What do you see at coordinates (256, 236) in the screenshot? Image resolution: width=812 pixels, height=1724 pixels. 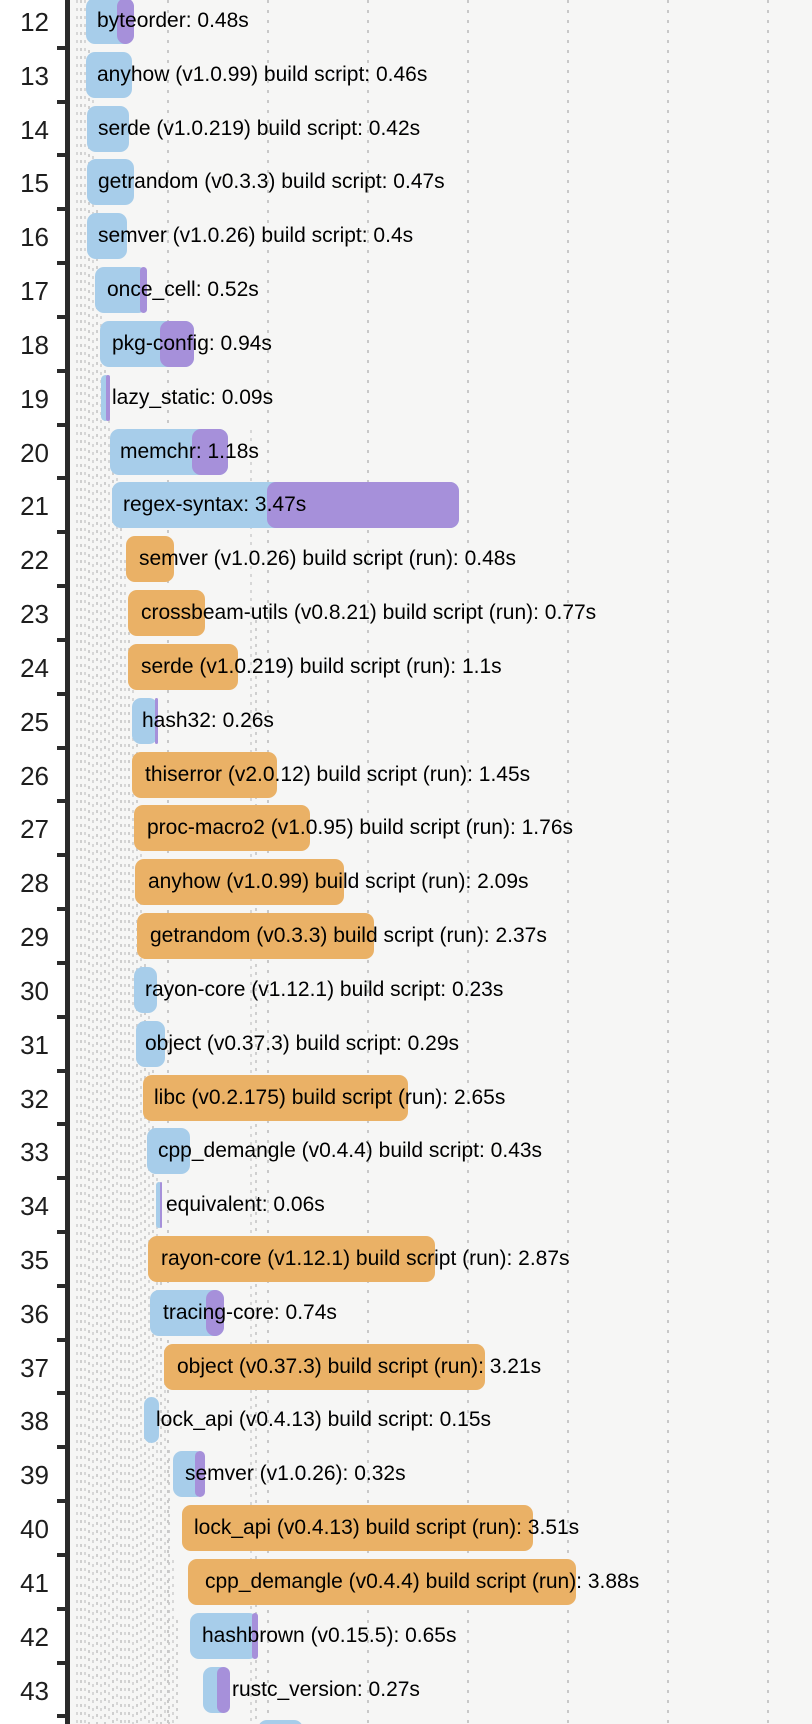 I see `unit-label: semver (v1.0.26) build script: 0.4s` at bounding box center [256, 236].